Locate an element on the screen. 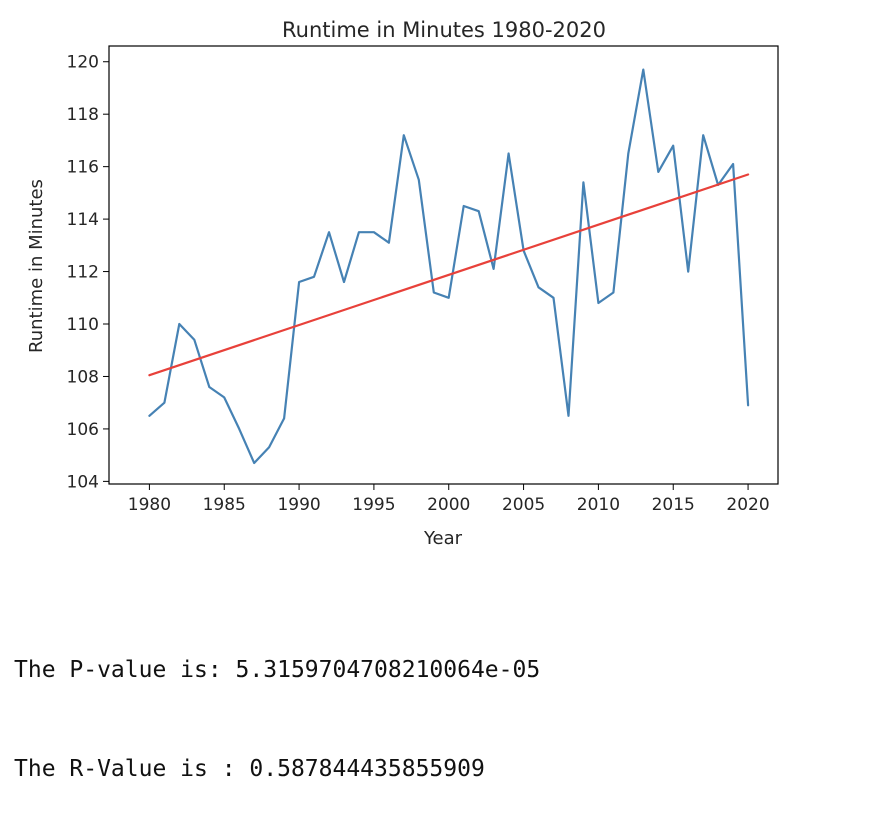 This screenshot has height=819, width=888. y-tick-label: 118 is located at coordinates (83, 115).